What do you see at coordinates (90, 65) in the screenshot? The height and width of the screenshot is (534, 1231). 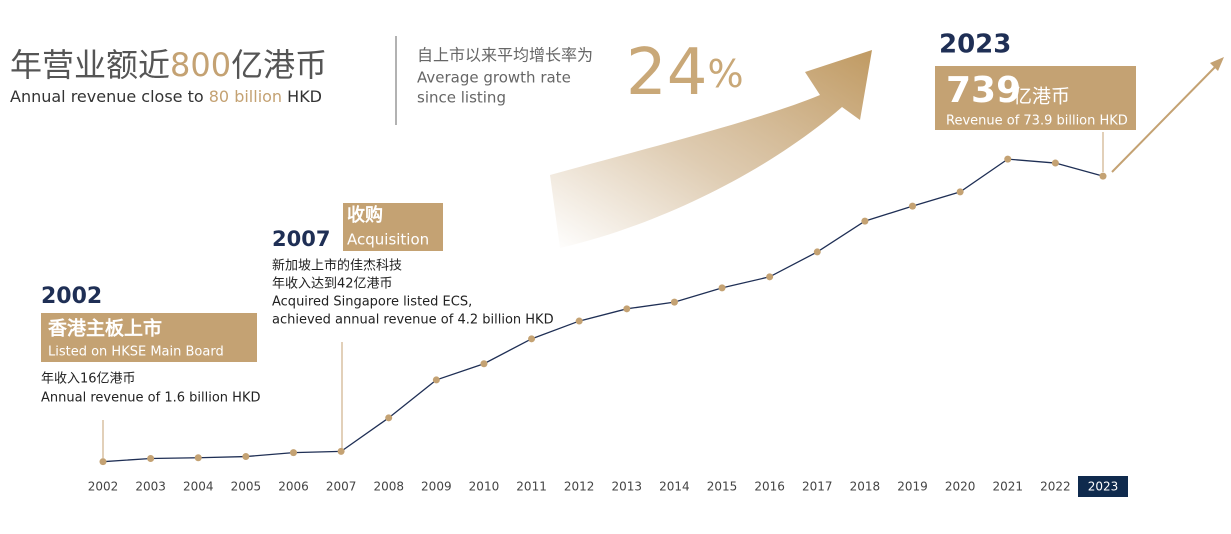 I see `title-part: 年营业额近` at bounding box center [90, 65].